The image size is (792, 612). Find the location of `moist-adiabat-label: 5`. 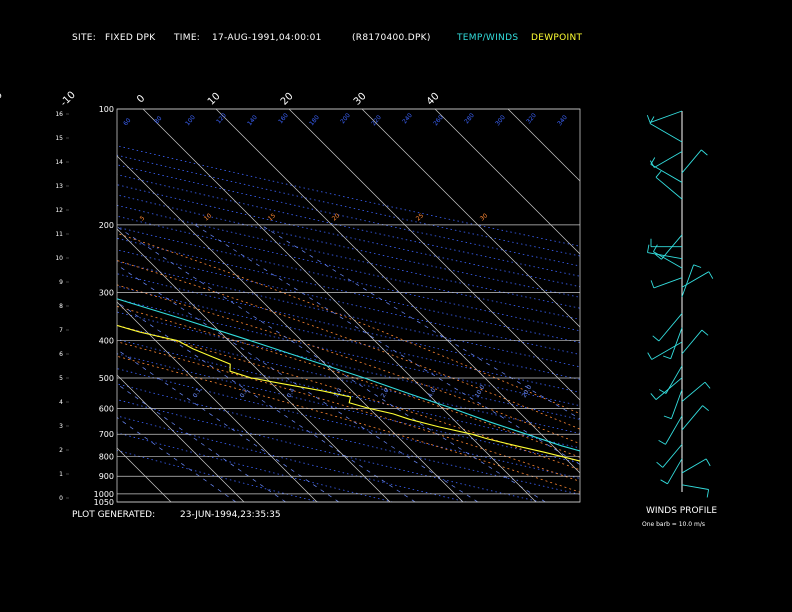

moist-adiabat-label: 5 is located at coordinates (143, 219).